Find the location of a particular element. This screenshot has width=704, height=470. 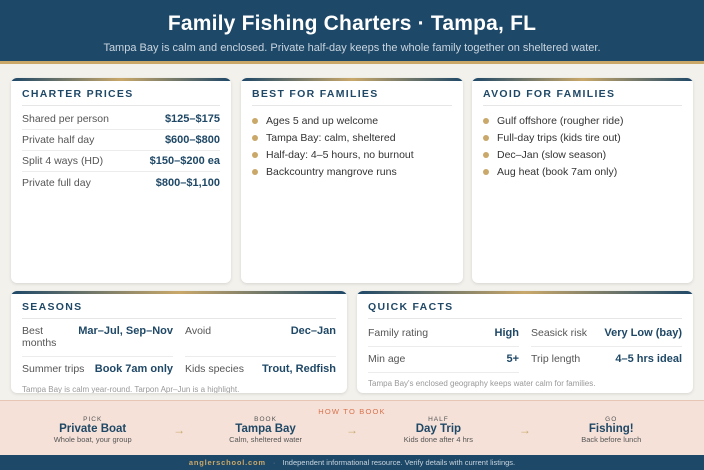

cell-label: Family rating is located at coordinates (398, 333).